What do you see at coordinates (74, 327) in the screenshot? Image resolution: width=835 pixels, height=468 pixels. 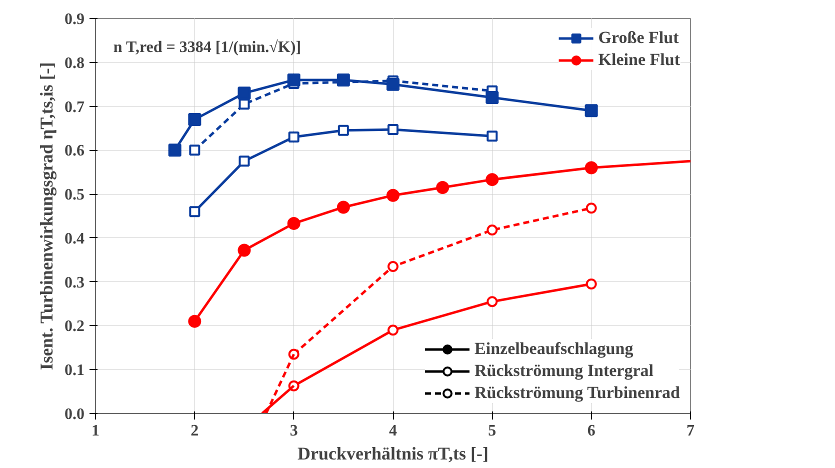 I see `y-tick-label: 0.2` at bounding box center [74, 327].